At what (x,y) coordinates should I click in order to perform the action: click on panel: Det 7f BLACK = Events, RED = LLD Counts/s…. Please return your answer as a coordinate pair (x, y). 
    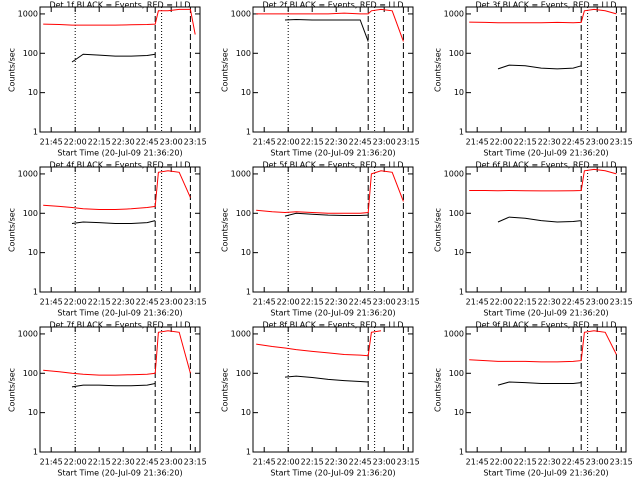
    Looking at the image, I should click on (107, 399).